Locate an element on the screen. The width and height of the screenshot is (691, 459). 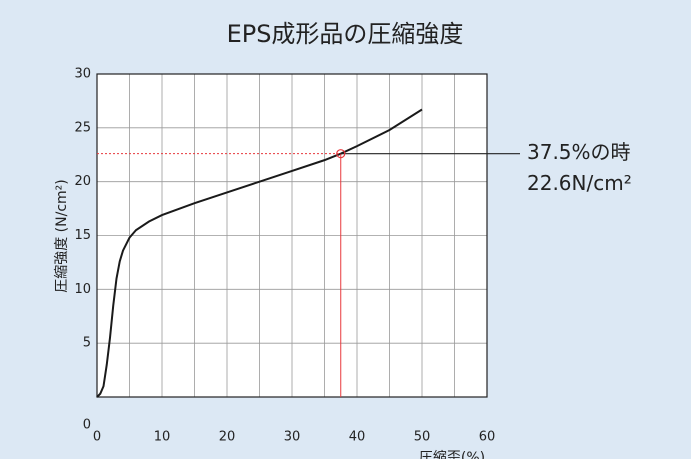
y-tick-label: 25 is located at coordinates (82, 127).